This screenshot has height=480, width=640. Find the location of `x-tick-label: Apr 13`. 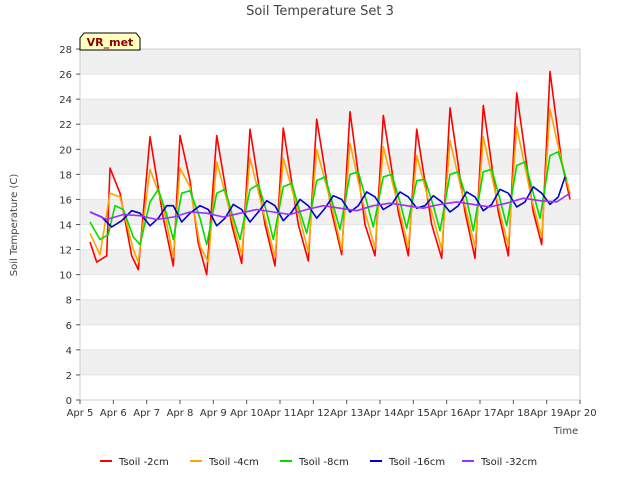

x-tick-label: Apr 13 is located at coordinates (346, 413).